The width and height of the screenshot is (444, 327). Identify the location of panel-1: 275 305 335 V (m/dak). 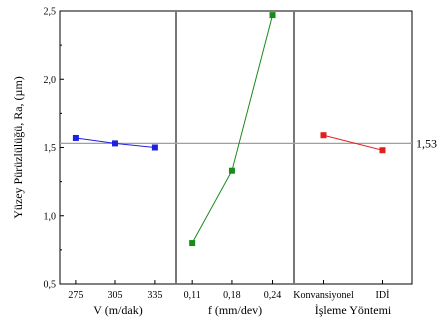
(115, 225).